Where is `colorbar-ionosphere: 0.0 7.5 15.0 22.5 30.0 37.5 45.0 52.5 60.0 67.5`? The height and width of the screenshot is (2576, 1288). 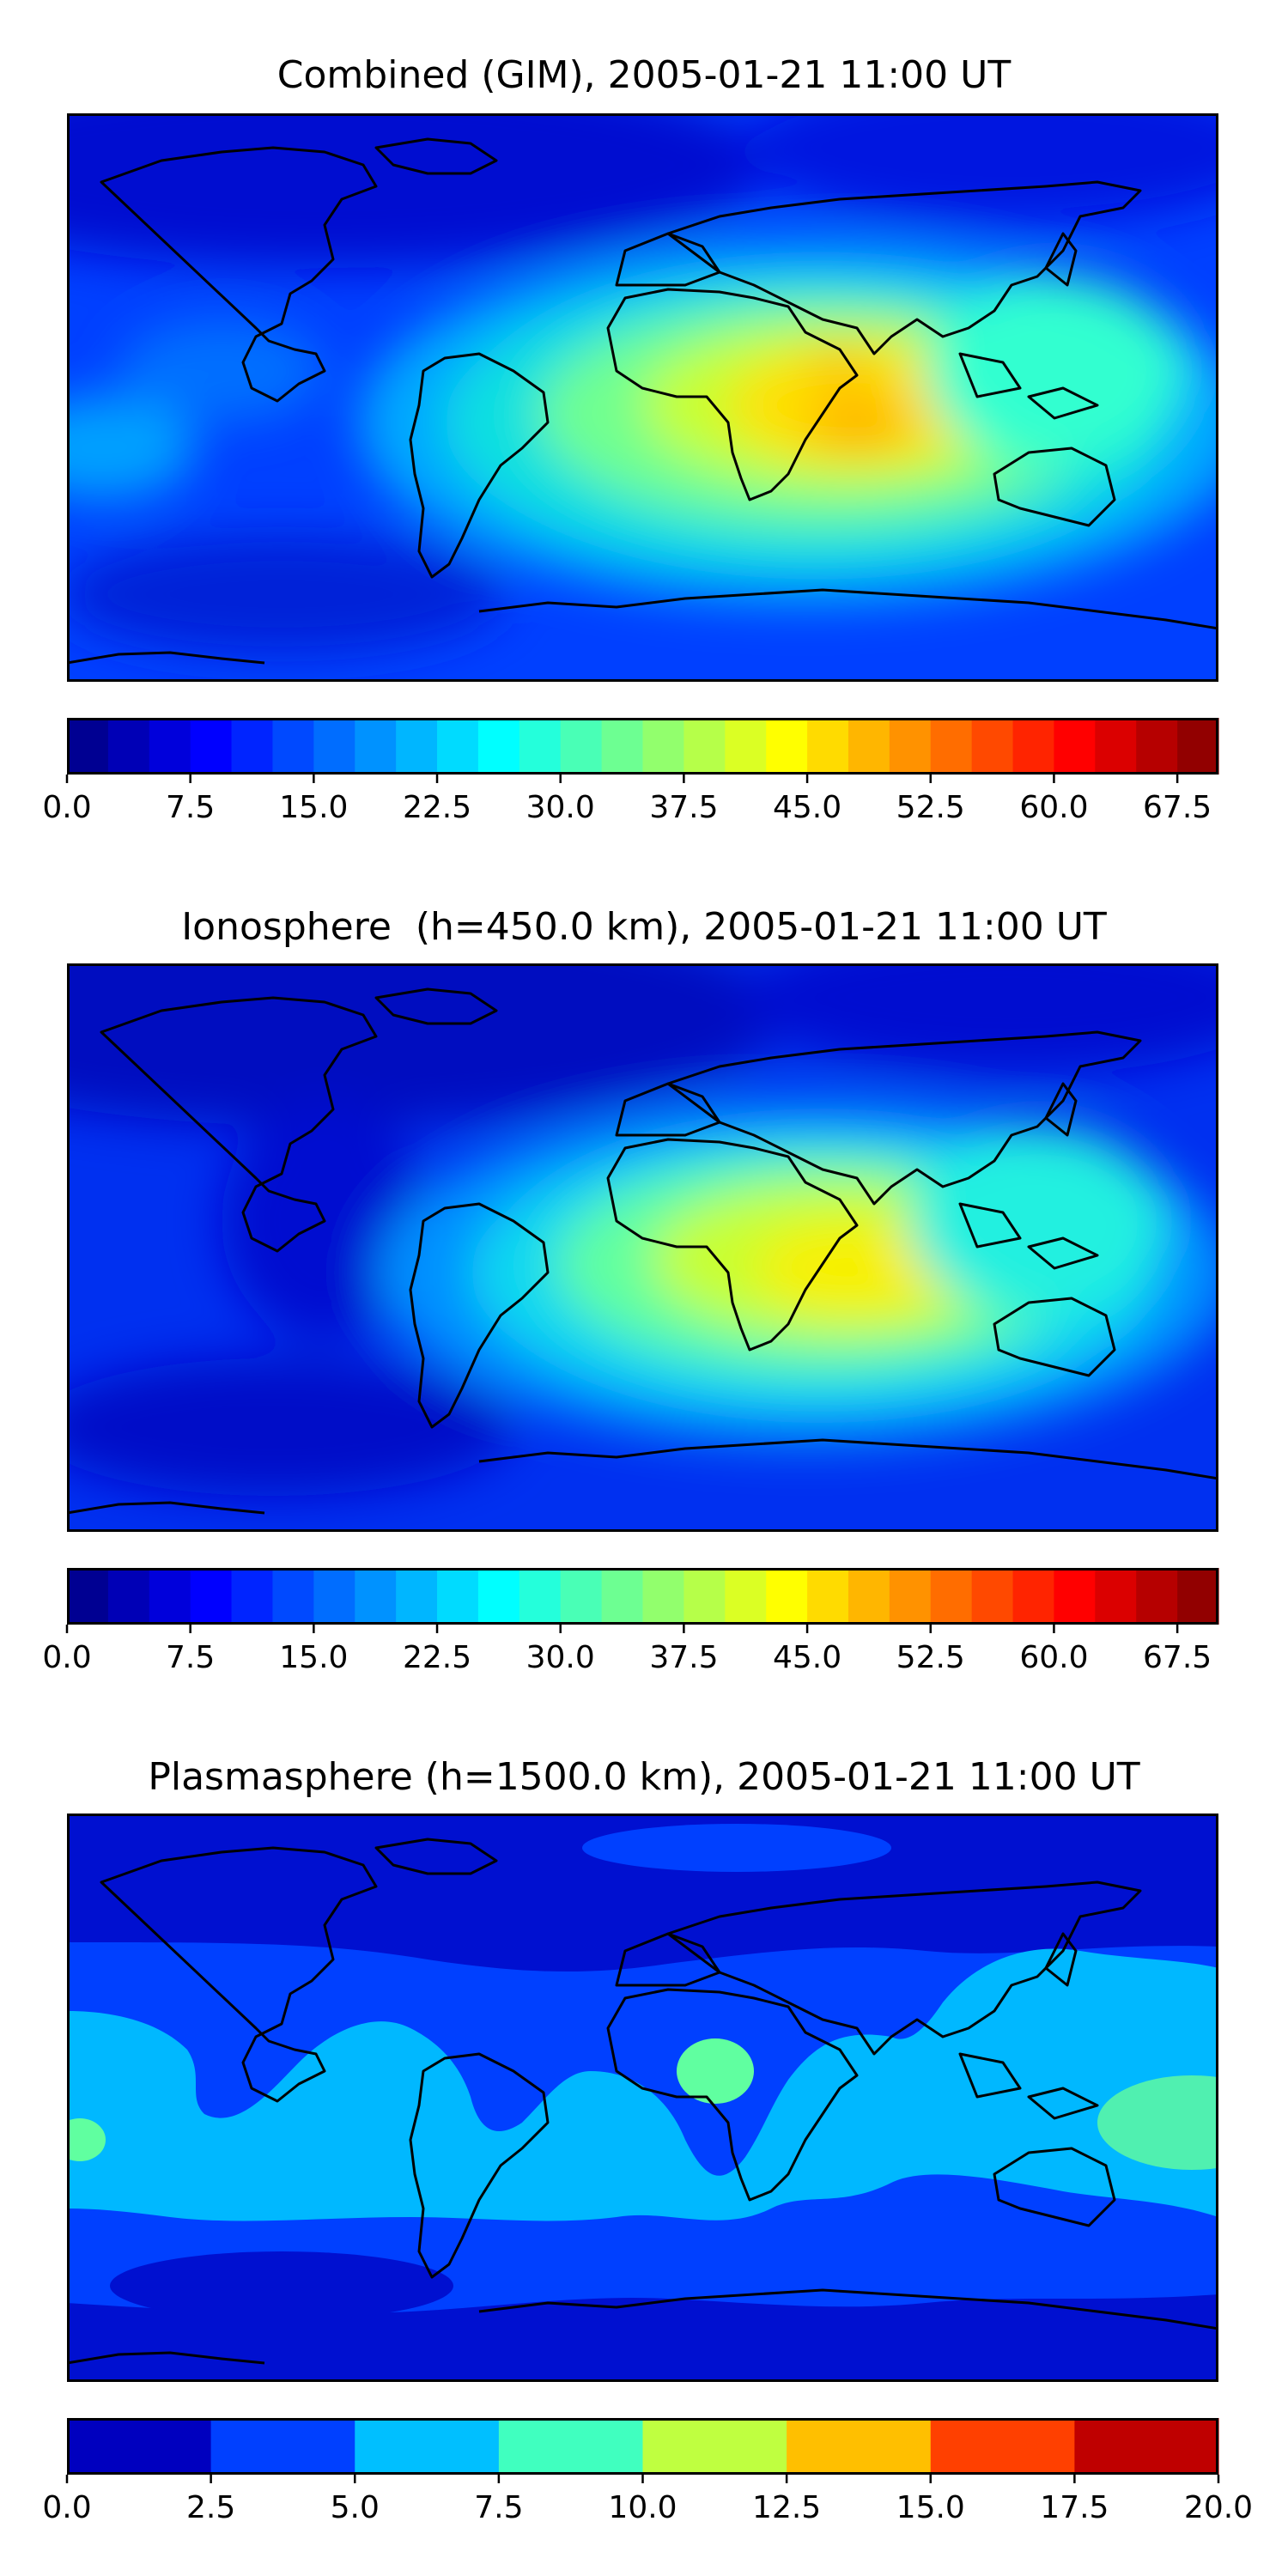
colorbar-ionosphere: 0.0 7.5 15.0 22.5 30.0 37.5 45.0 52.5 60.0 67.5 is located at coordinates (630, 1621).